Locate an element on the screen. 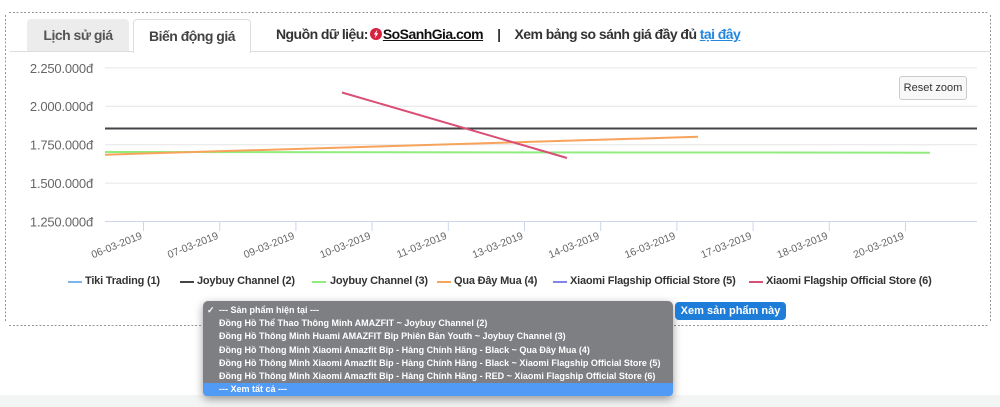  svg-text: 1.500.000đ is located at coordinates (62, 183).